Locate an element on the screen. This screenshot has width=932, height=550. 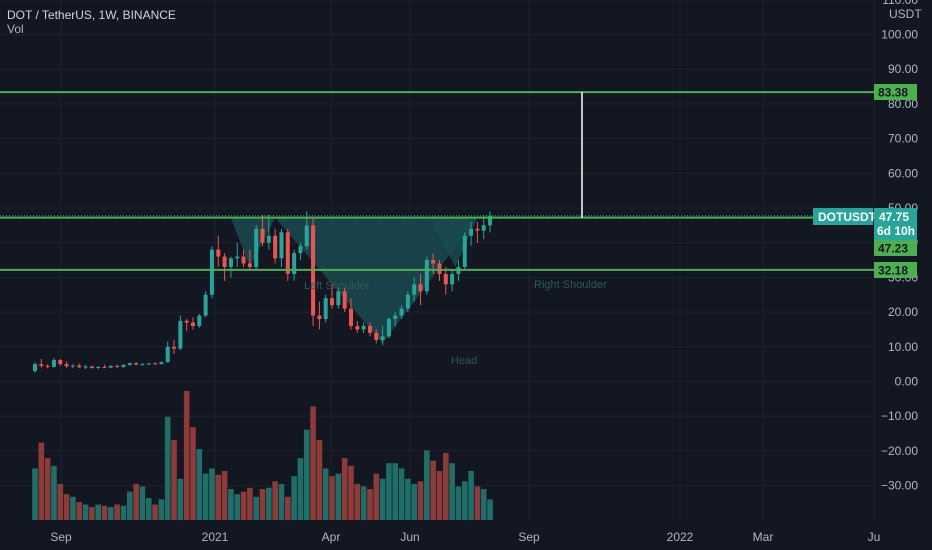
symbol-title: DOT / TetherUS, 1W, BINANCE is located at coordinates (91, 15).